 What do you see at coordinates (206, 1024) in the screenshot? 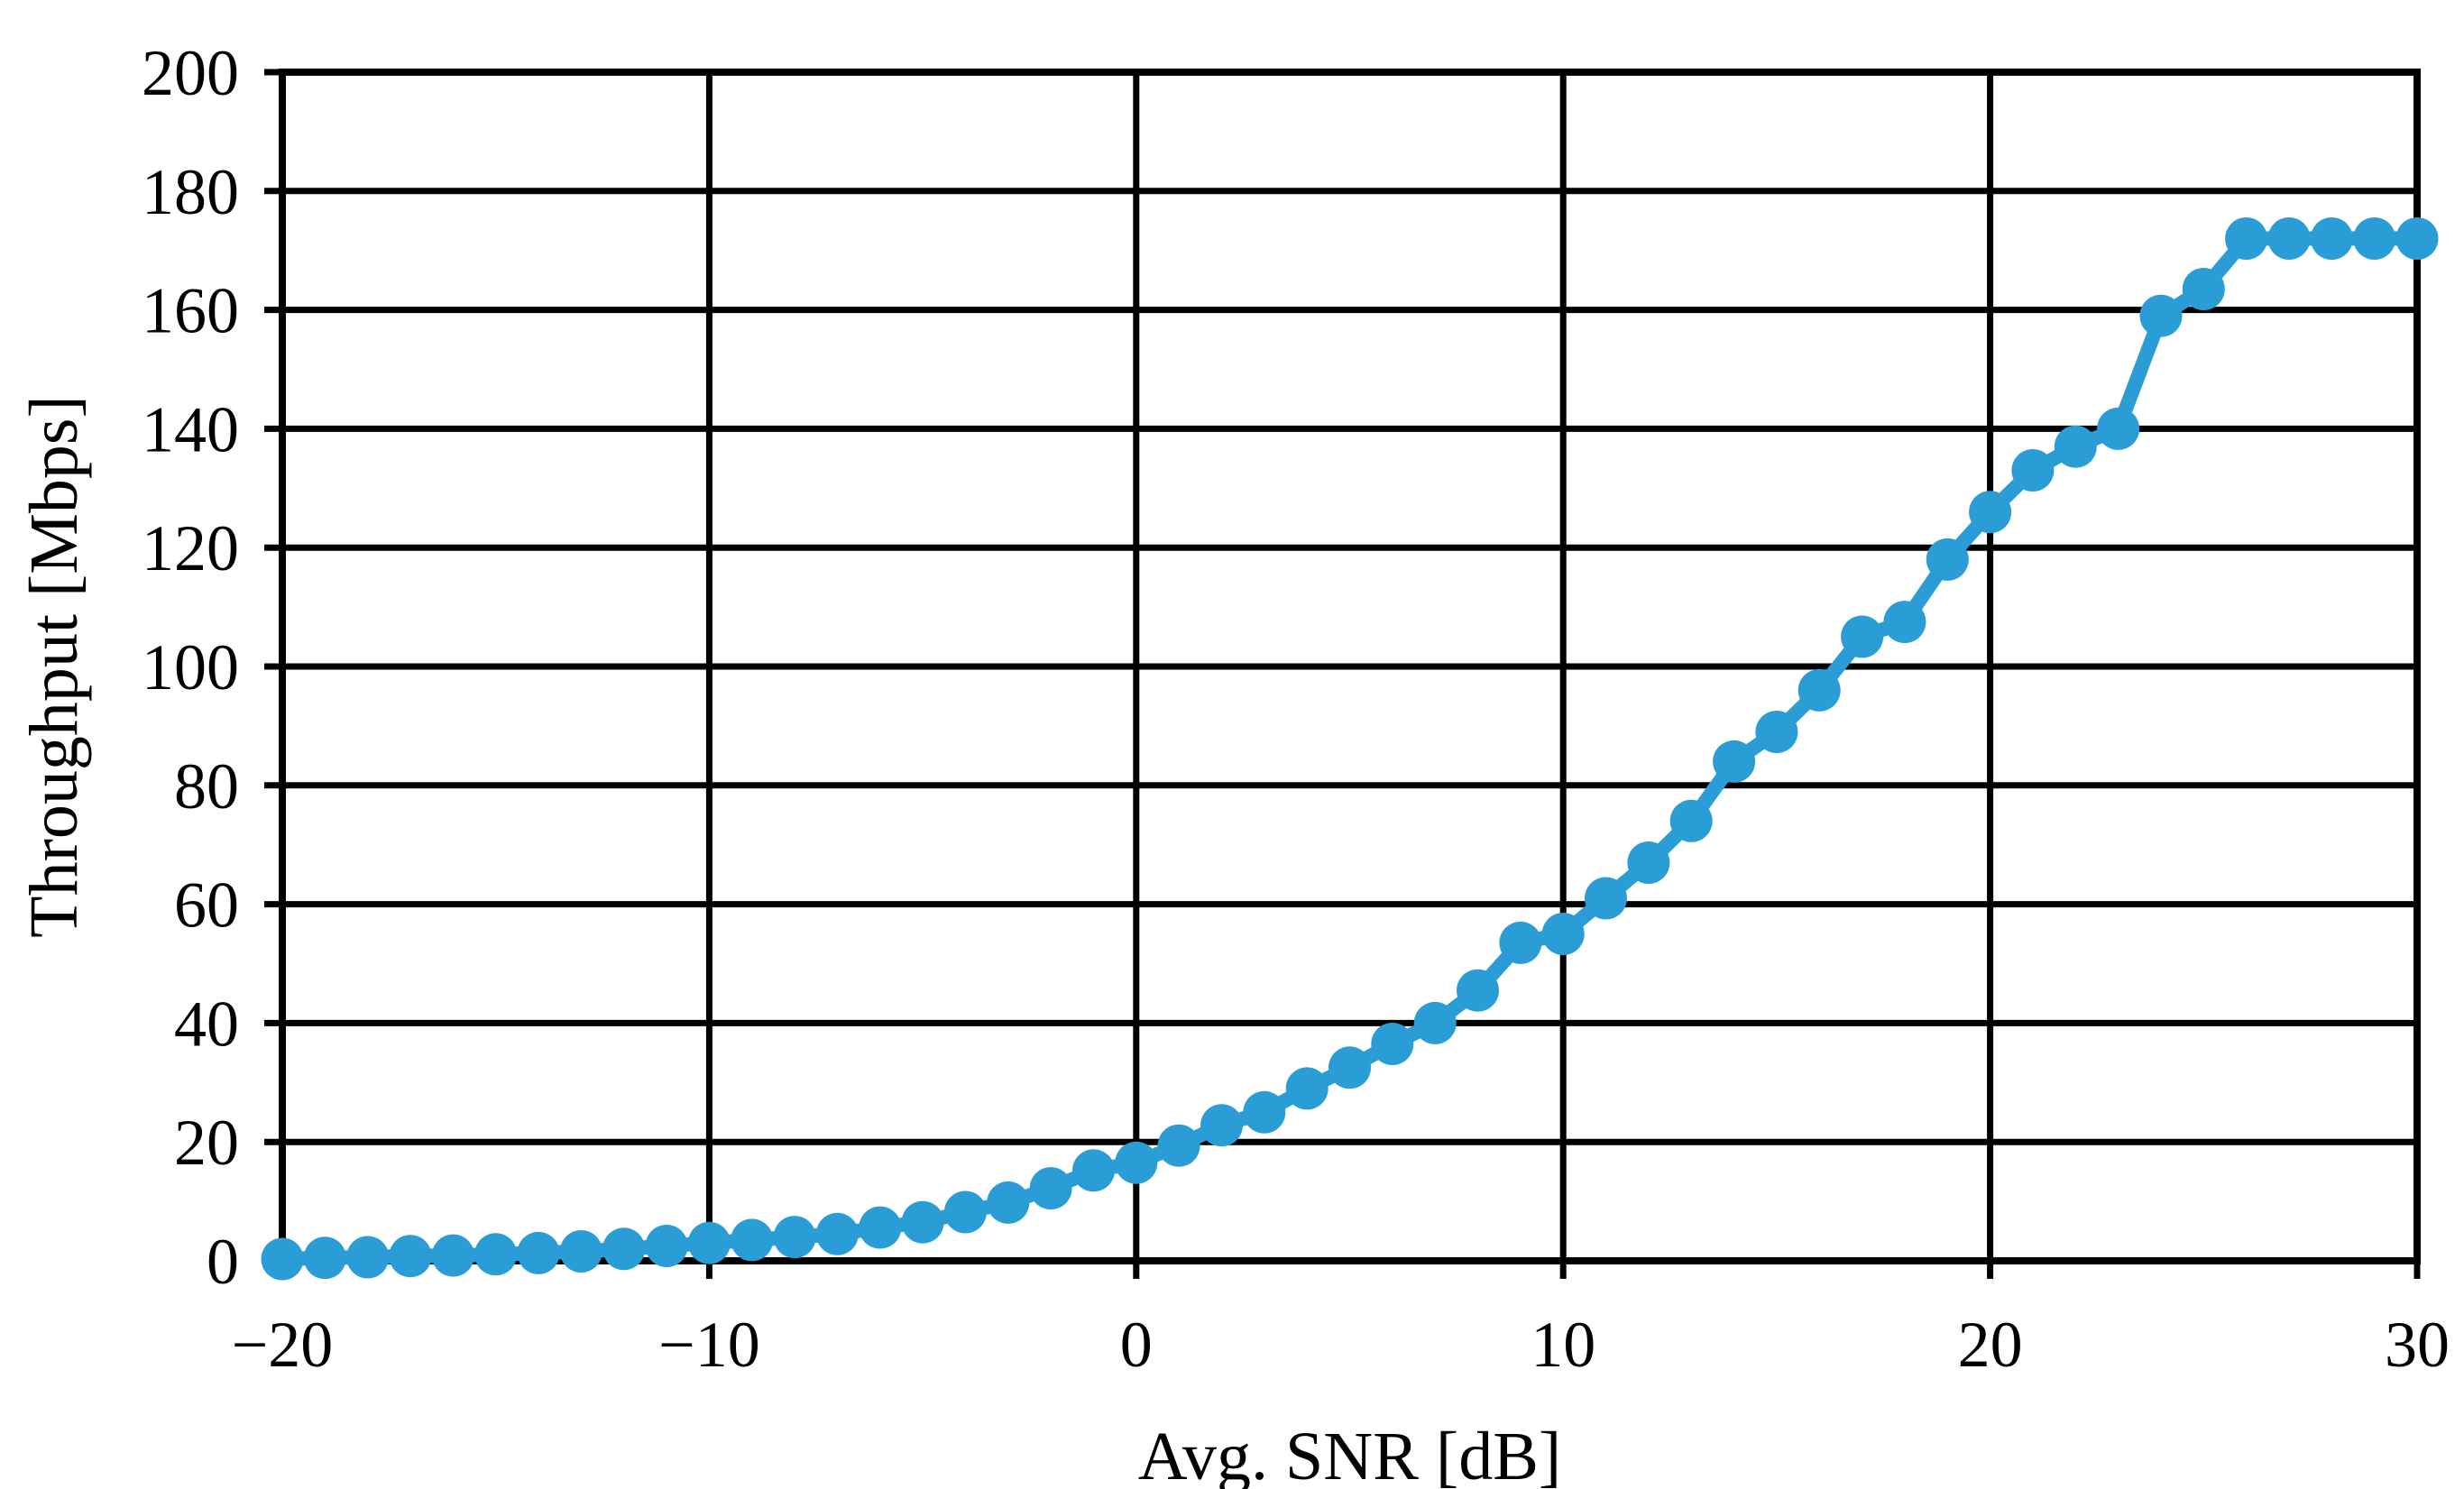
I see `y-tick-label: 40` at bounding box center [206, 1024].